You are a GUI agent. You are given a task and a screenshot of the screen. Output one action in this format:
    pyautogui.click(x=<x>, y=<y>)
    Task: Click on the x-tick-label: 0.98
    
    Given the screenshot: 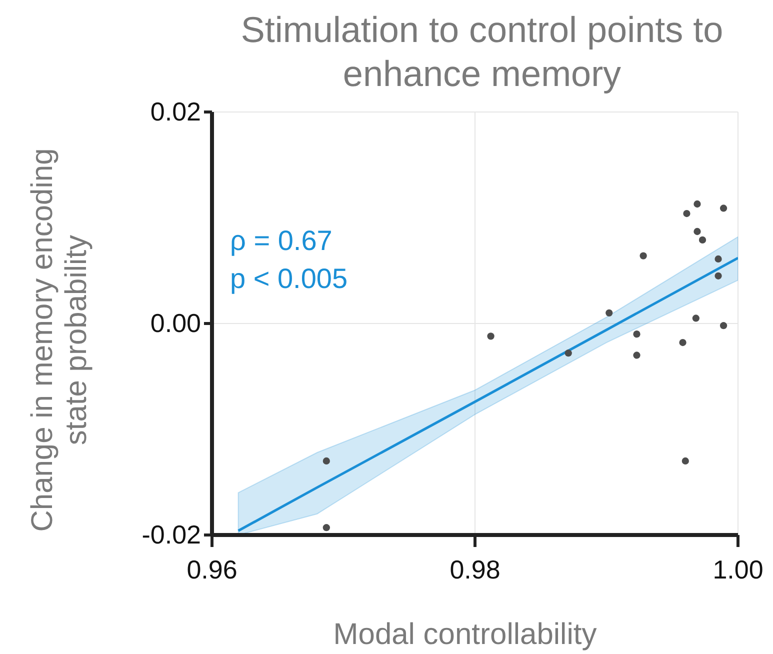 What is the action you would take?
    pyautogui.click(x=475, y=569)
    